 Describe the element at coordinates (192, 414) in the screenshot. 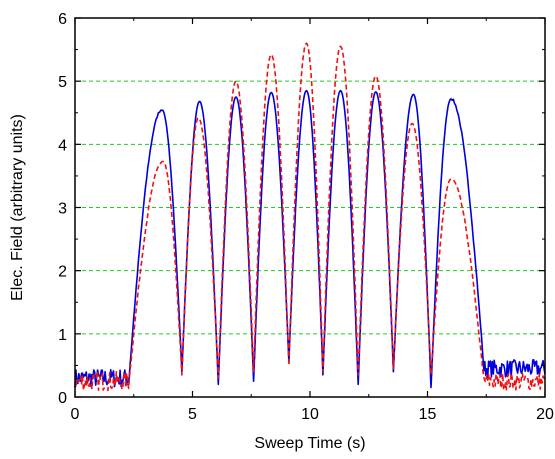

I see `x-tick-label-1: 5` at that location.